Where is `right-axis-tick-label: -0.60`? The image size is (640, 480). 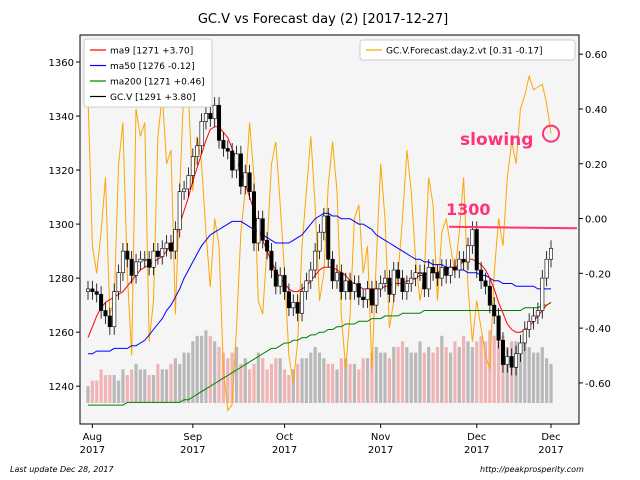
right-axis-tick-label: -0.60 is located at coordinates (598, 384).